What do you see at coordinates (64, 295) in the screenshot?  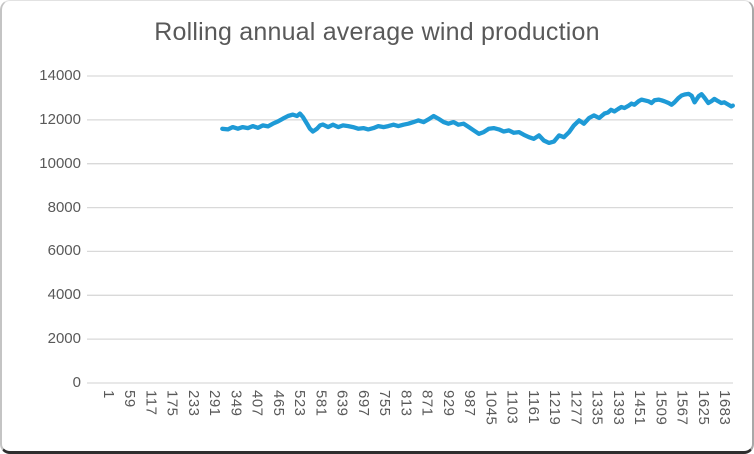 I see `y-axis-tick-label: 4000` at bounding box center [64, 295].